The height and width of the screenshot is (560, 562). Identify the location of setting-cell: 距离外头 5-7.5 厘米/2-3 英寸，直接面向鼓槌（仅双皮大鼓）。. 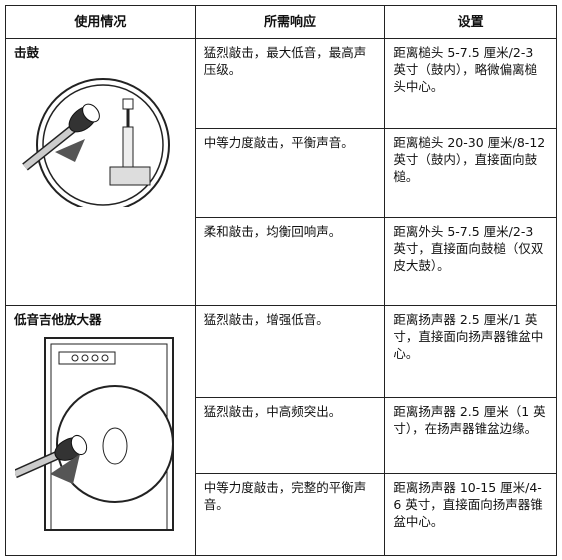
(470, 261).